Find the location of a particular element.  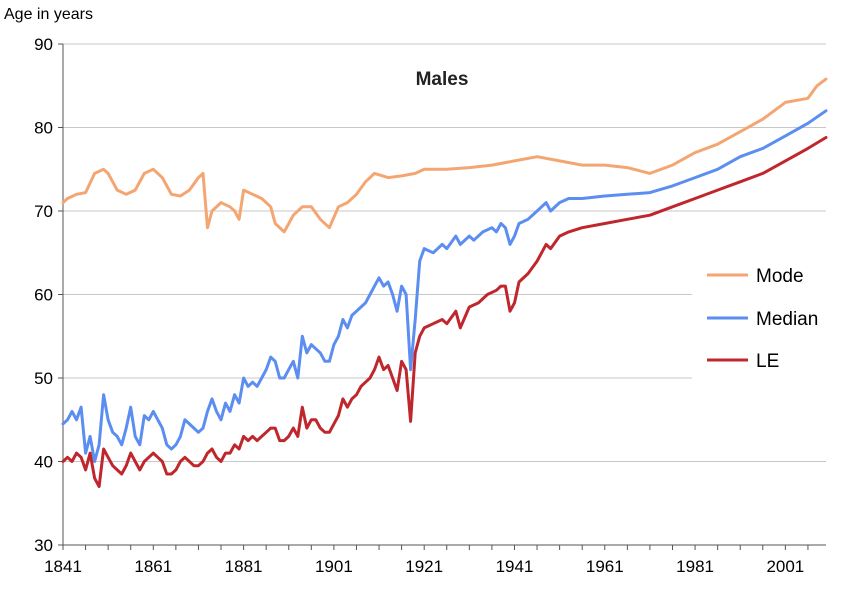

y-tick-label: 70 is located at coordinates (43, 211).